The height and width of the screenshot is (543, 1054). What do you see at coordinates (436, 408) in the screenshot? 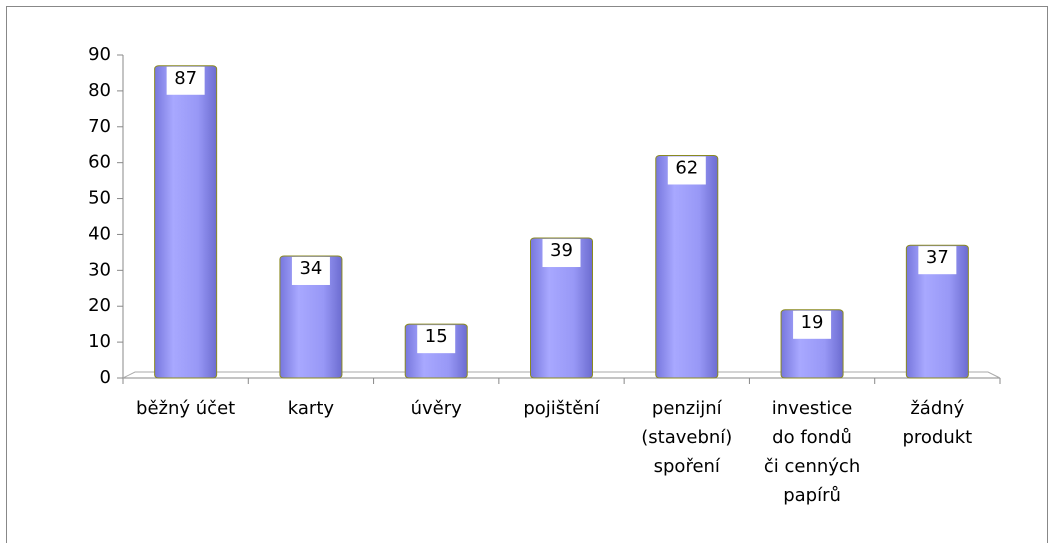
I see `x-tick-label: úvěry` at bounding box center [436, 408].